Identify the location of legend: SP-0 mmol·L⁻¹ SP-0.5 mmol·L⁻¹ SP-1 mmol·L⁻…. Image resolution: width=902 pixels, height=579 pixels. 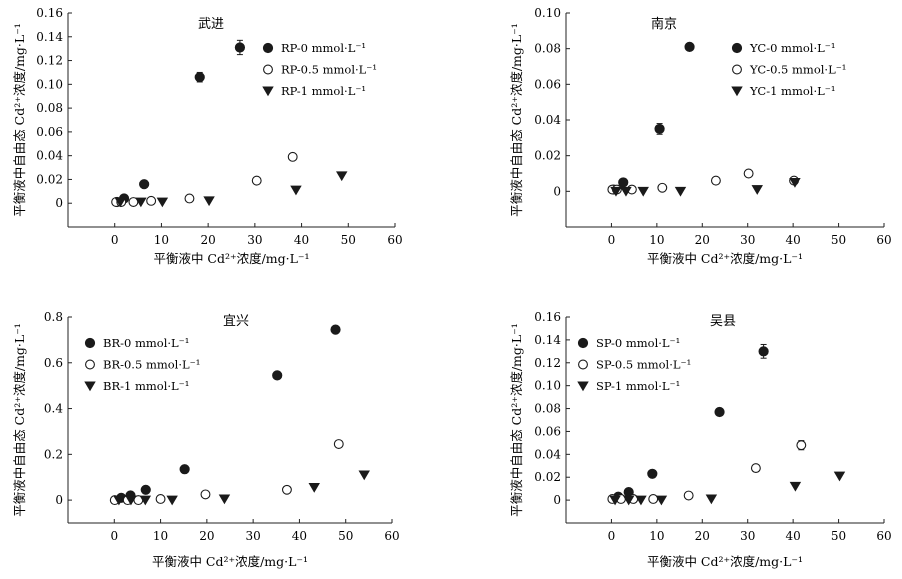
(634, 364).